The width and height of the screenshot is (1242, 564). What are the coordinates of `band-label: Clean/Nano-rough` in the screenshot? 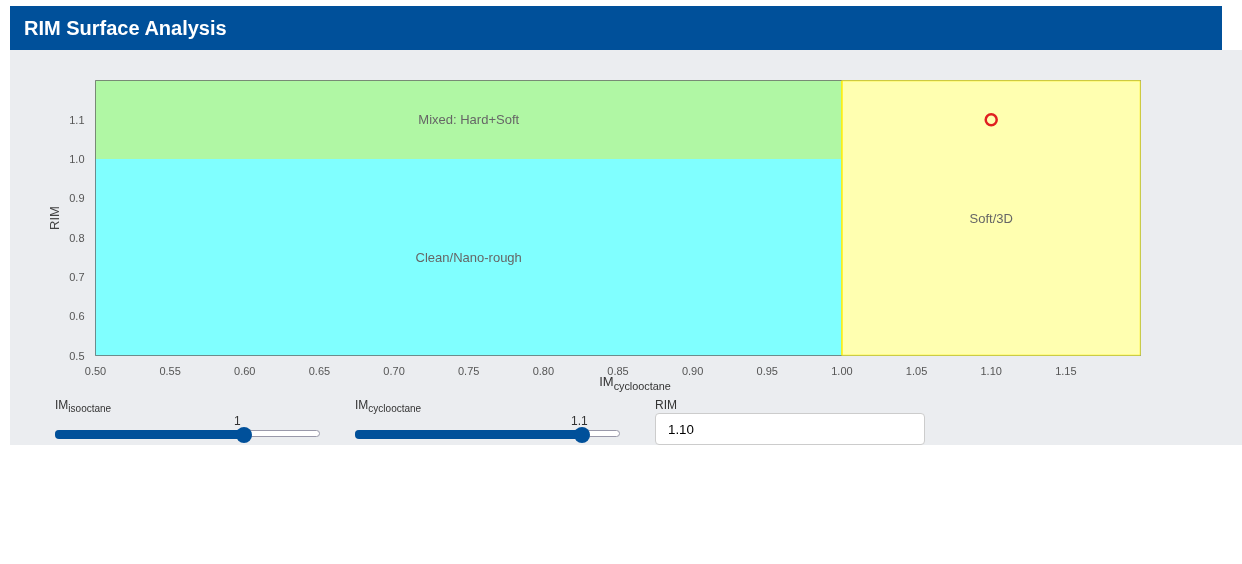 It's located at (468, 257).